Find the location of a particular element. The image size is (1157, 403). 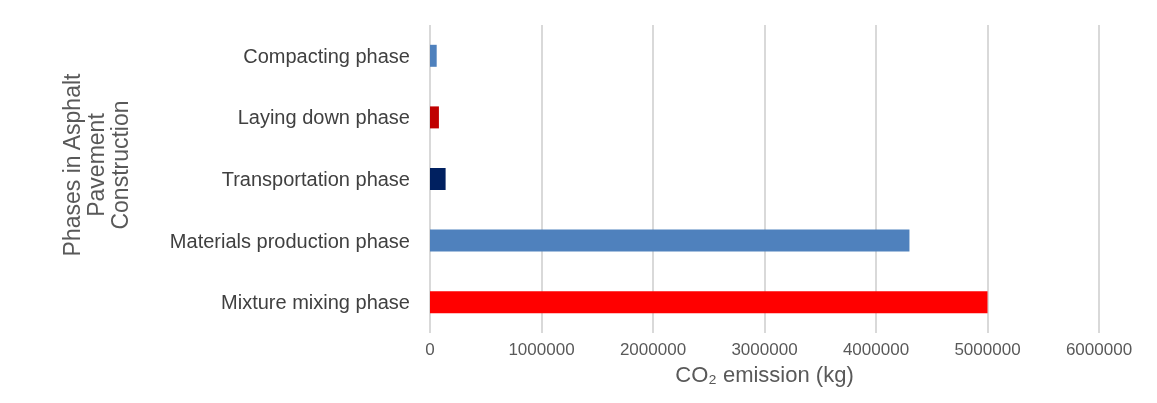

x-tick-label: 6000000 is located at coordinates (1099, 349).